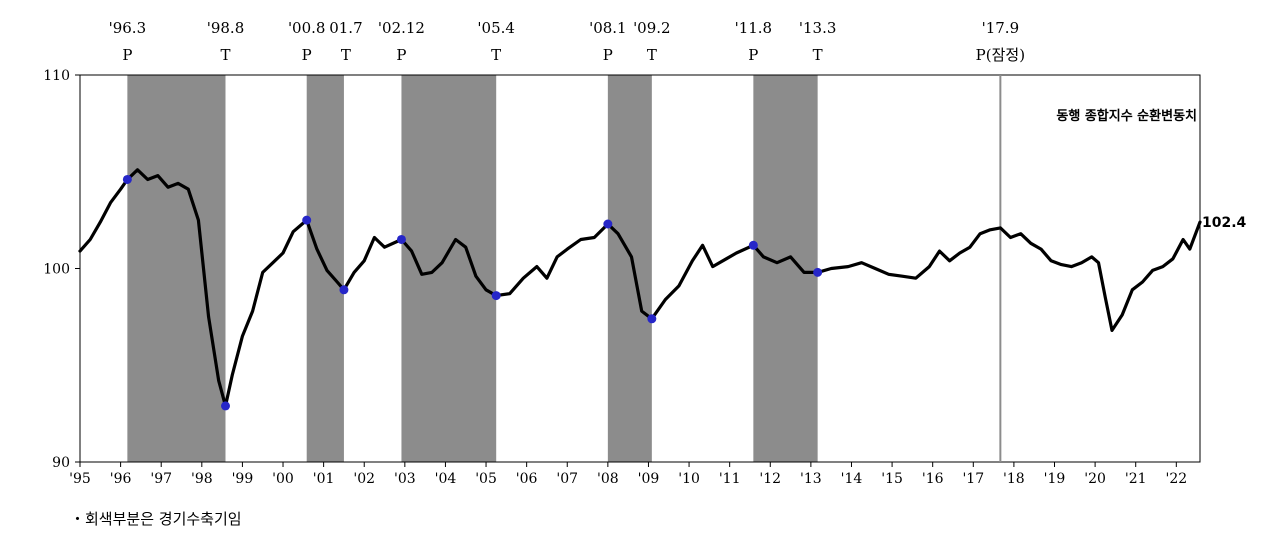  What do you see at coordinates (892, 479) in the screenshot?
I see `x-tick-label: '15` at bounding box center [892, 479].